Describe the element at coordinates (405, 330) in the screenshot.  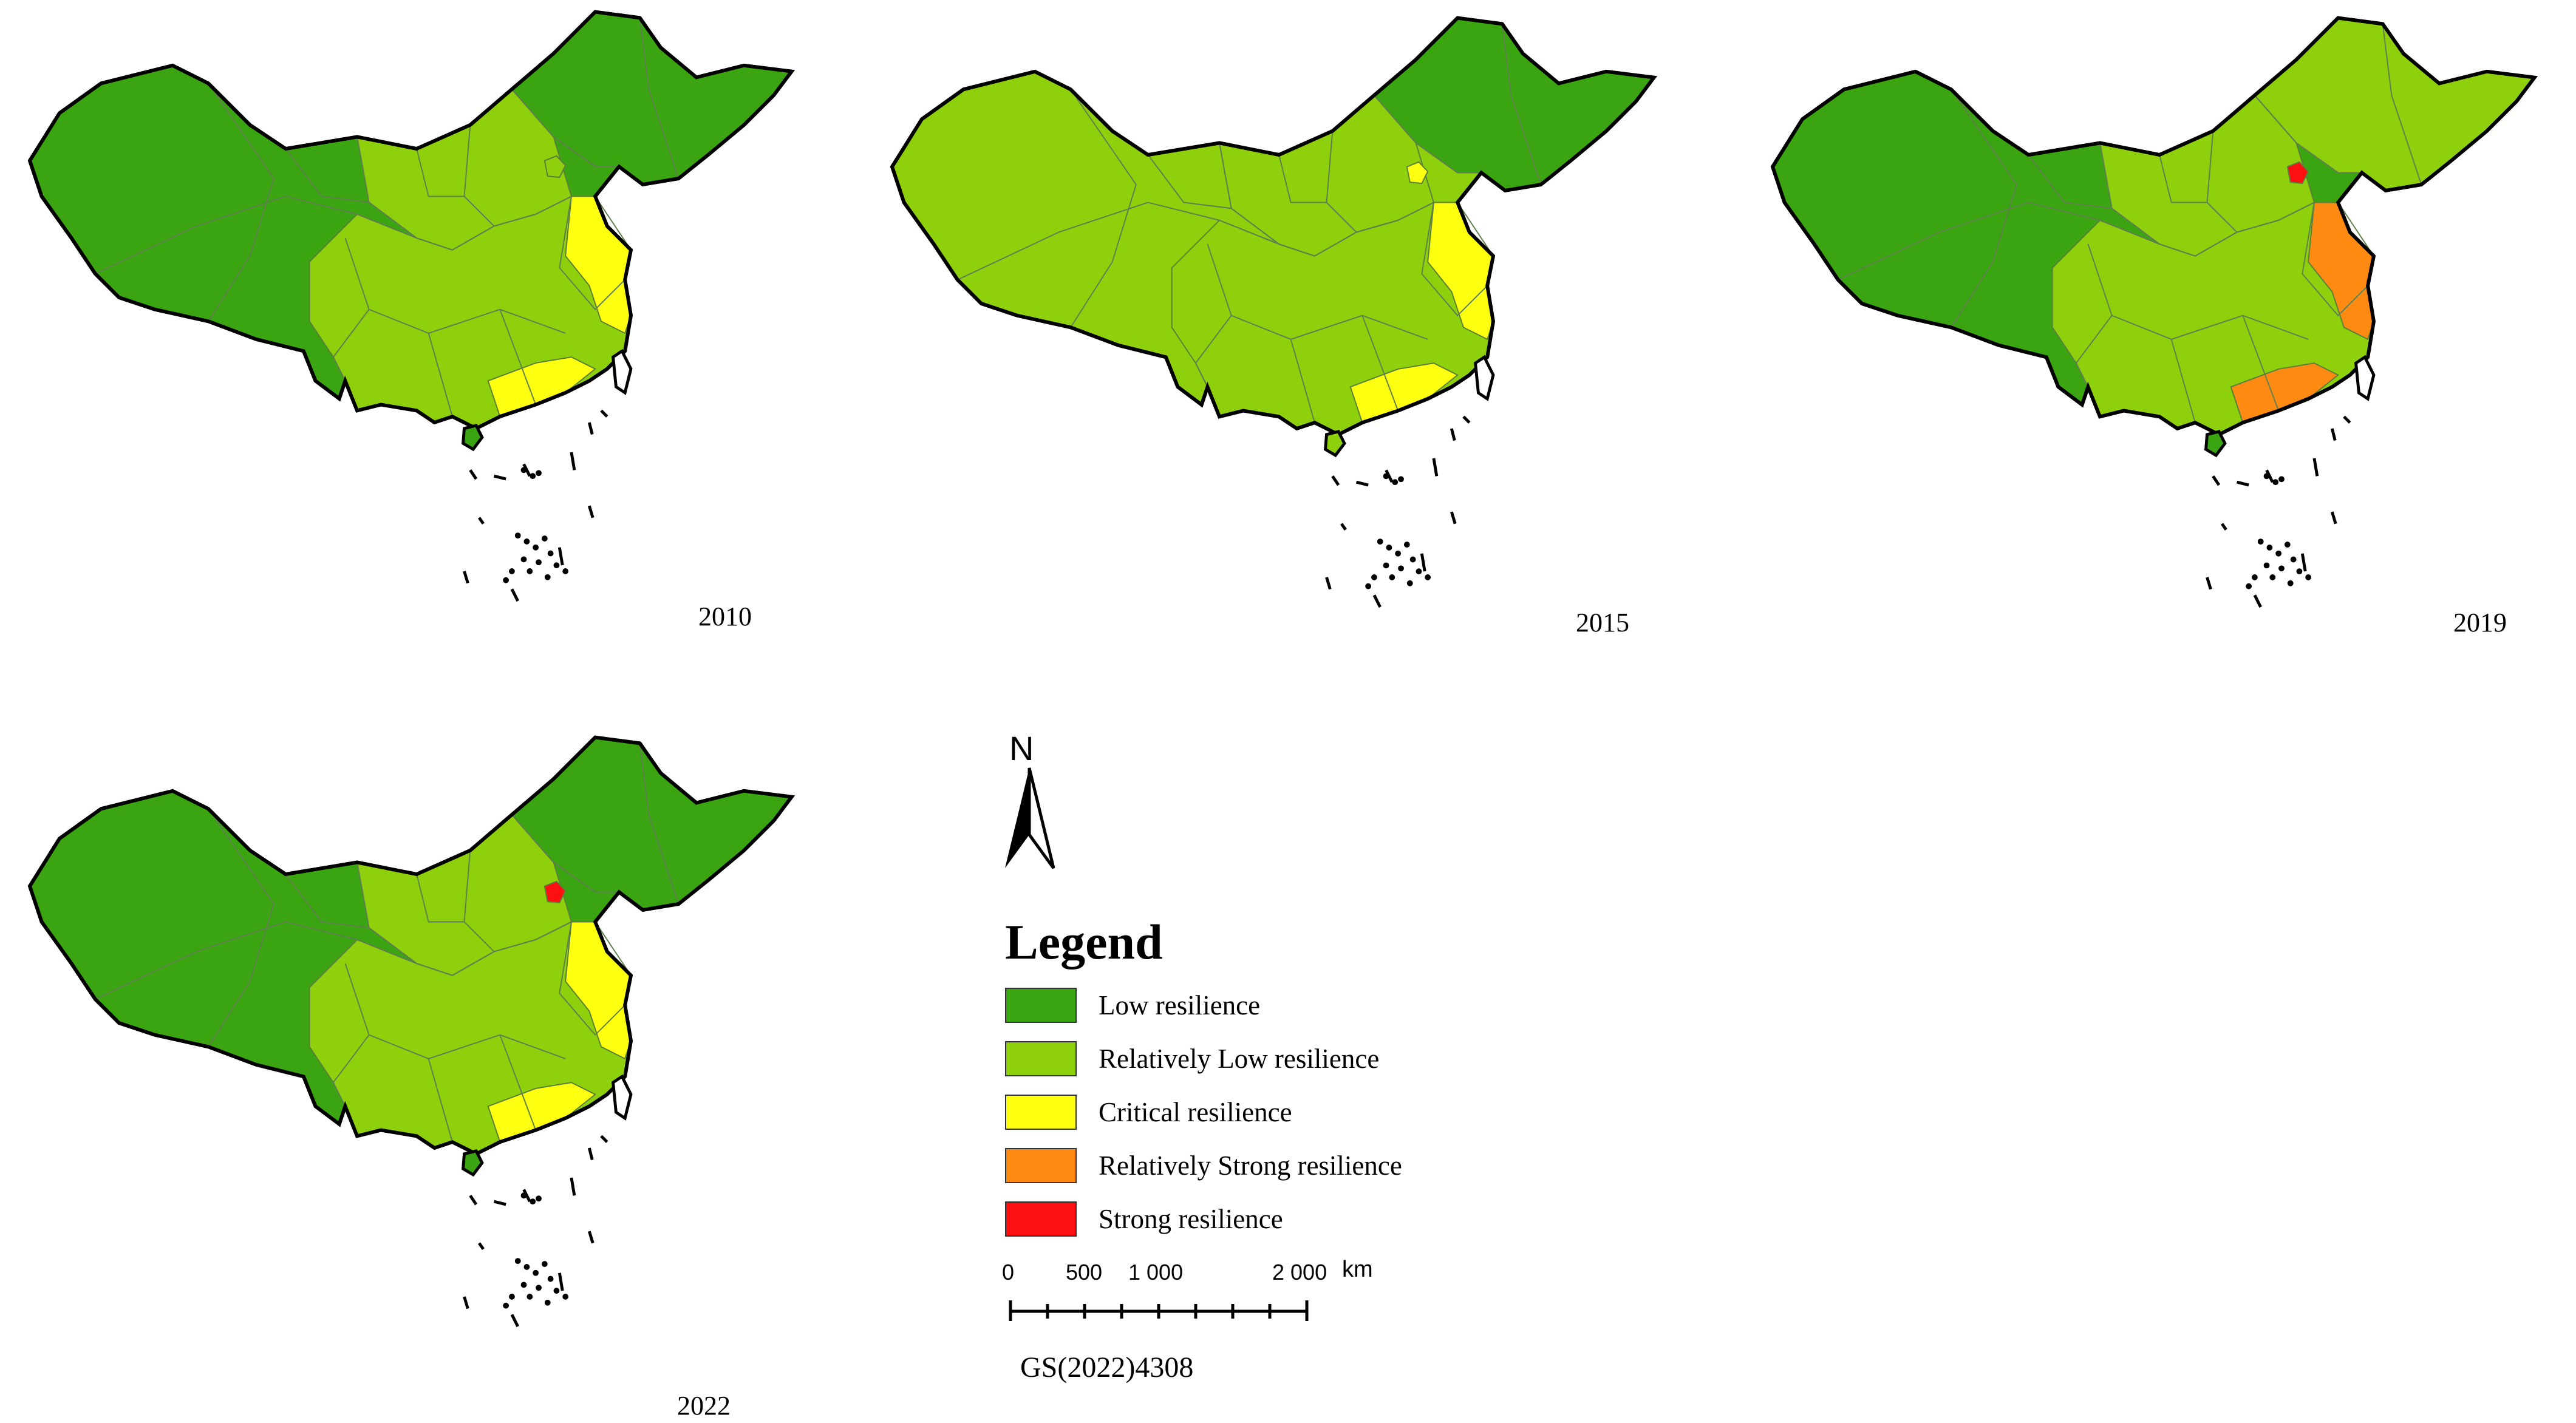
I see `map-panel-2010` at that location.